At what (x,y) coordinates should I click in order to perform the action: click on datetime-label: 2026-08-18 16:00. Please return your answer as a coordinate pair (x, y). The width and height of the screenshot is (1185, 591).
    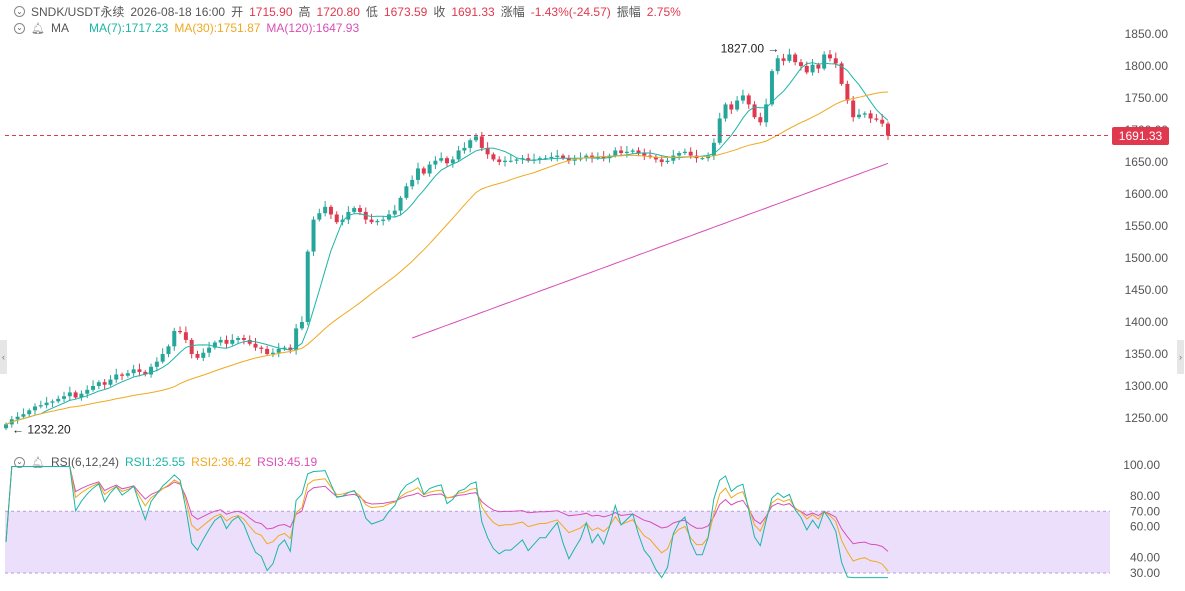
    Looking at the image, I should click on (178, 11).